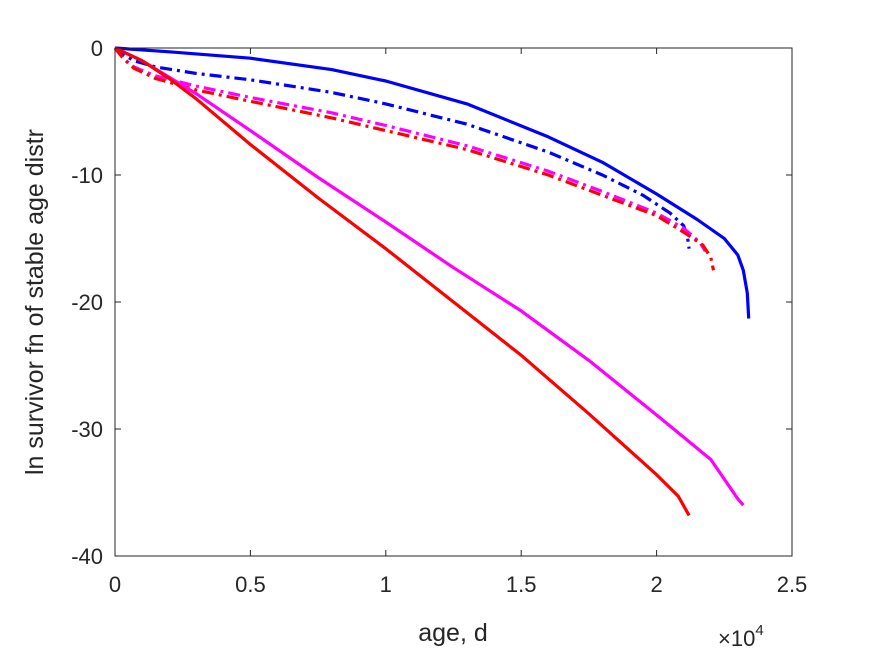  Describe the element at coordinates (759, 630) in the screenshot. I see `x-axis-multiplier-exponent: 4` at that location.